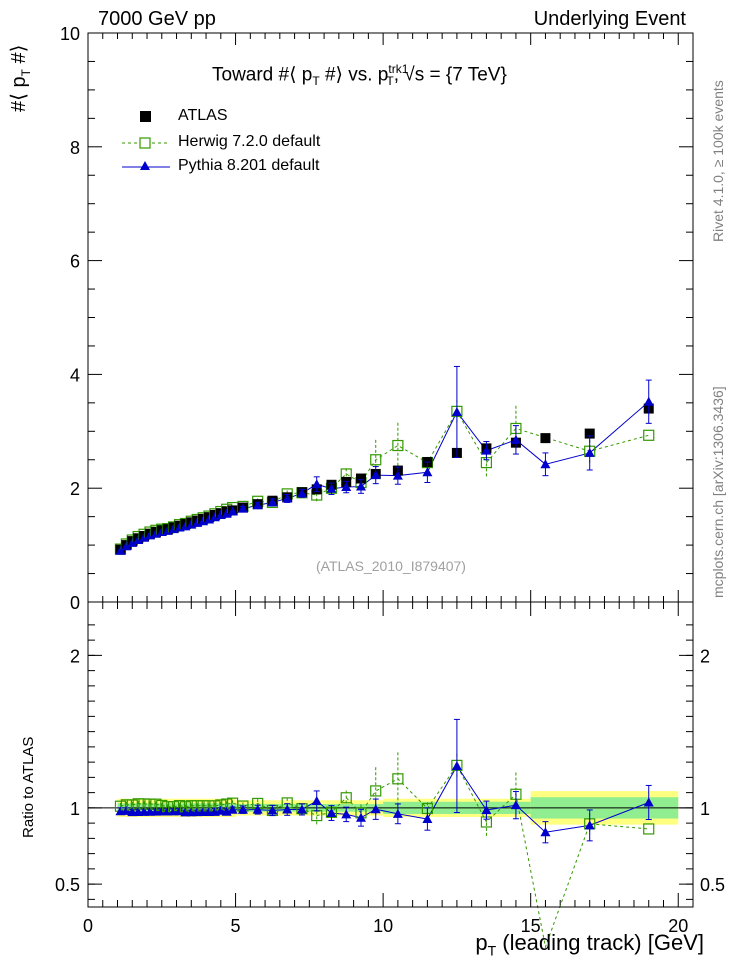 This screenshot has height=972, width=746. What do you see at coordinates (600, 942) in the screenshot?
I see `xlabel-post: (leading track) [GeV]` at bounding box center [600, 942].